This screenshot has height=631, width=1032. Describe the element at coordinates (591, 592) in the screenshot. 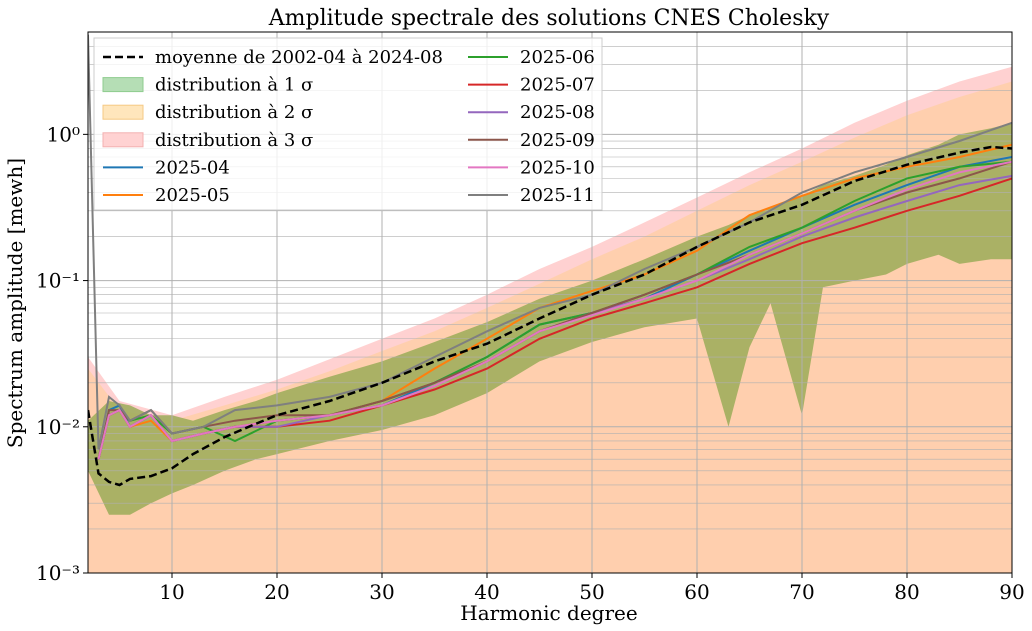

I see `x-tick-label: 50` at that location.